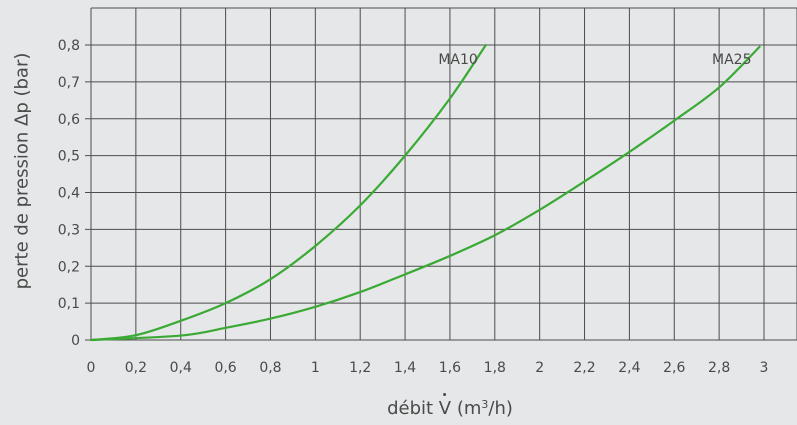 The image size is (797, 425). Describe the element at coordinates (75, 341) in the screenshot. I see `y-tick-label-0: 0` at that location.